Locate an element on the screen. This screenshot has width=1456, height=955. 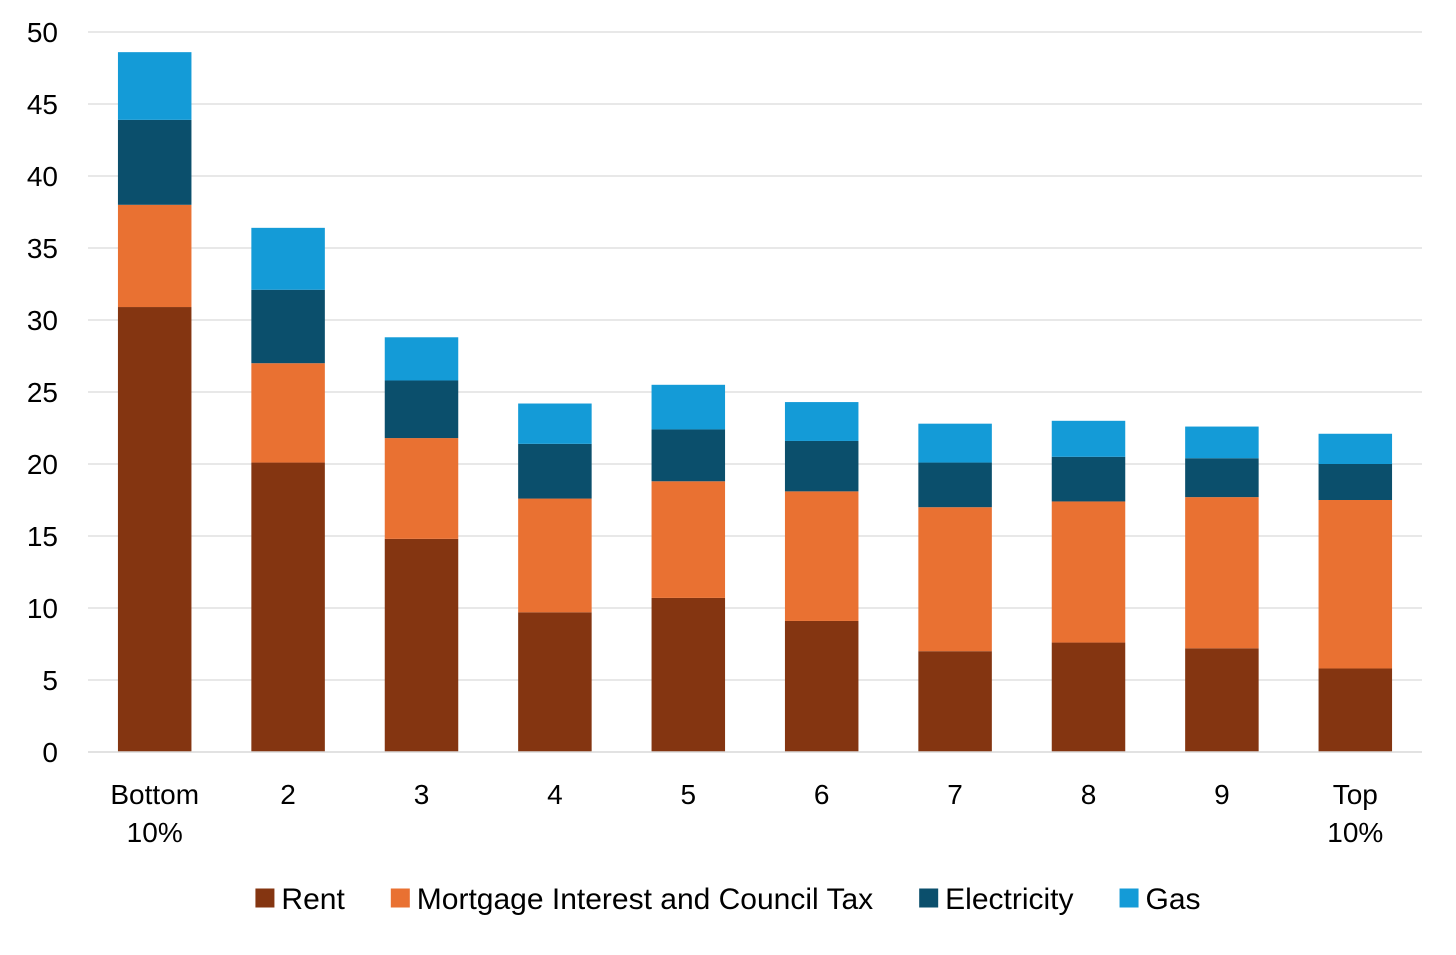
x-tick-label: Top 10% is located at coordinates (1355, 813).